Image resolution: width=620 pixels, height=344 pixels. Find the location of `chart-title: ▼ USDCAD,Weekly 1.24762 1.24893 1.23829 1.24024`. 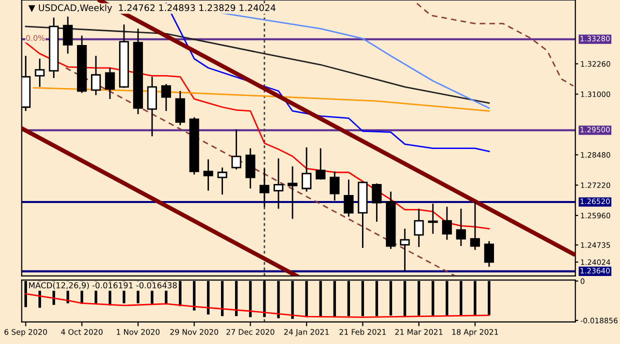

chart-title: ▼ USDCAD,Weekly 1.24762 1.24893 1.23829 1.24024 is located at coordinates (152, 8).